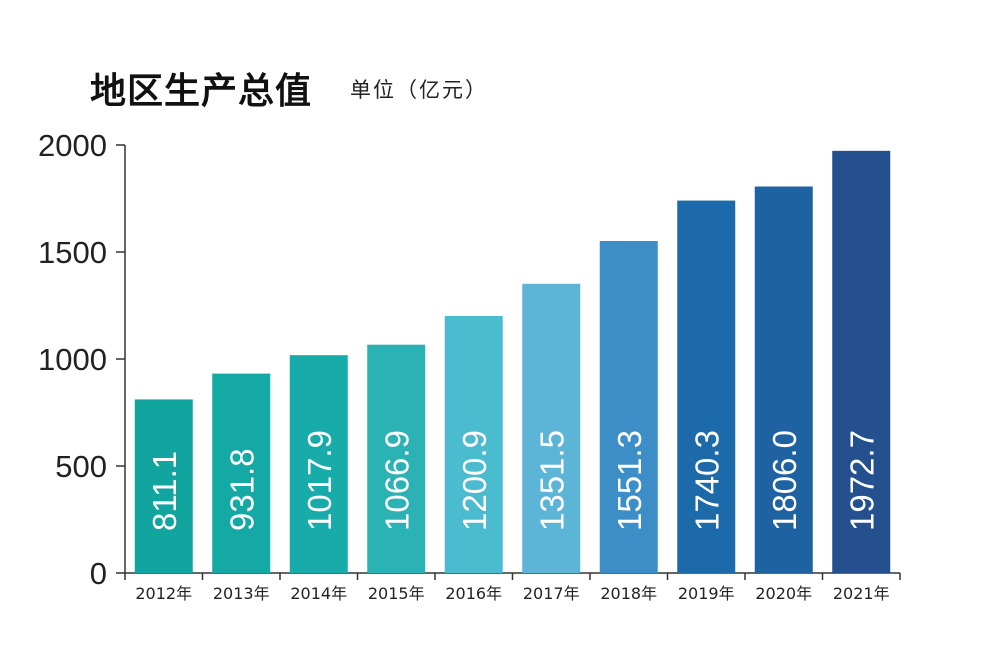 This screenshot has width=1000, height=650. I want to click on y-tick-label: 500, so click(81, 466).